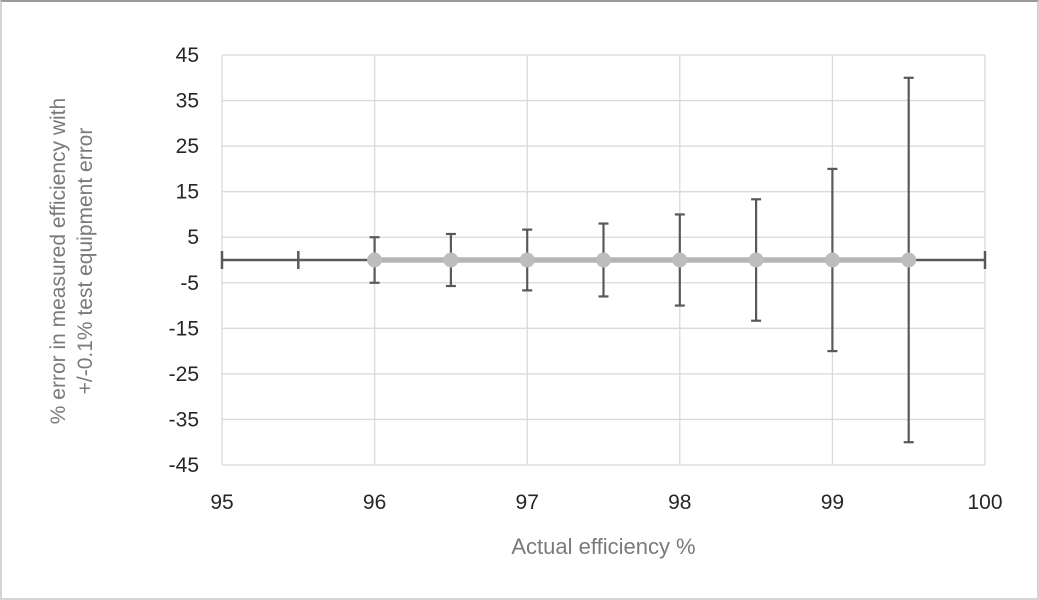 The height and width of the screenshot is (600, 1039). I want to click on x-tick-label: 96, so click(374, 502).